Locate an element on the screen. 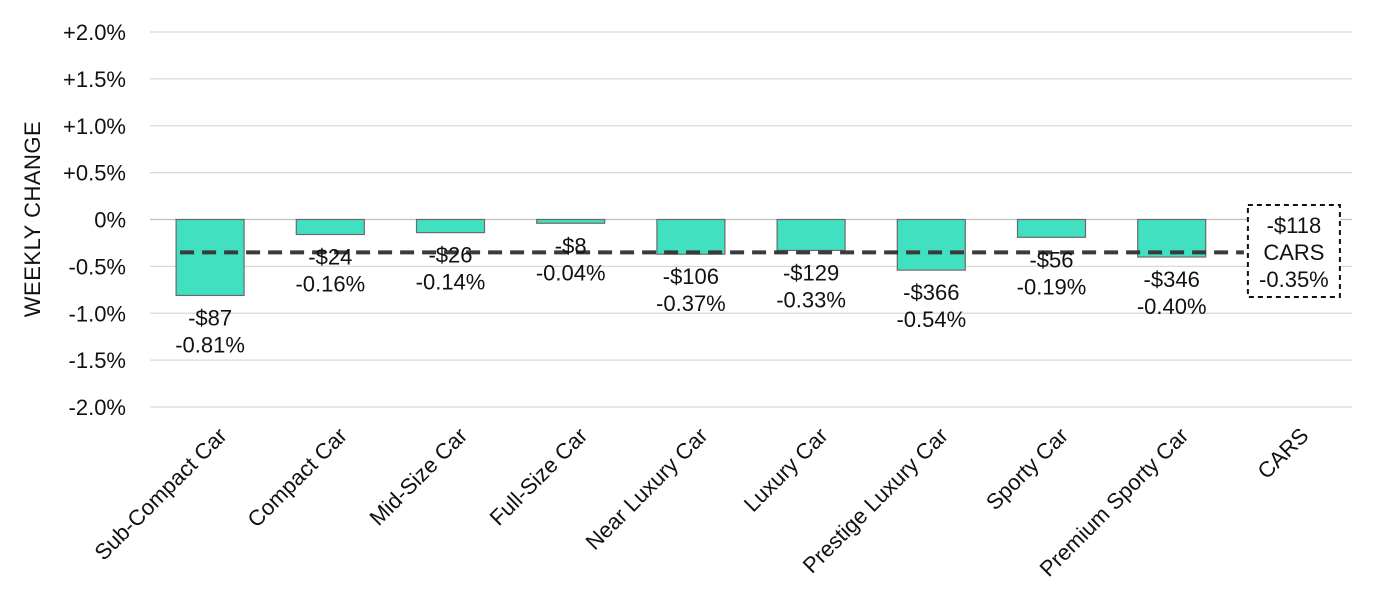 The height and width of the screenshot is (605, 1400). bar-dollar-label: -$87 is located at coordinates (210, 317).